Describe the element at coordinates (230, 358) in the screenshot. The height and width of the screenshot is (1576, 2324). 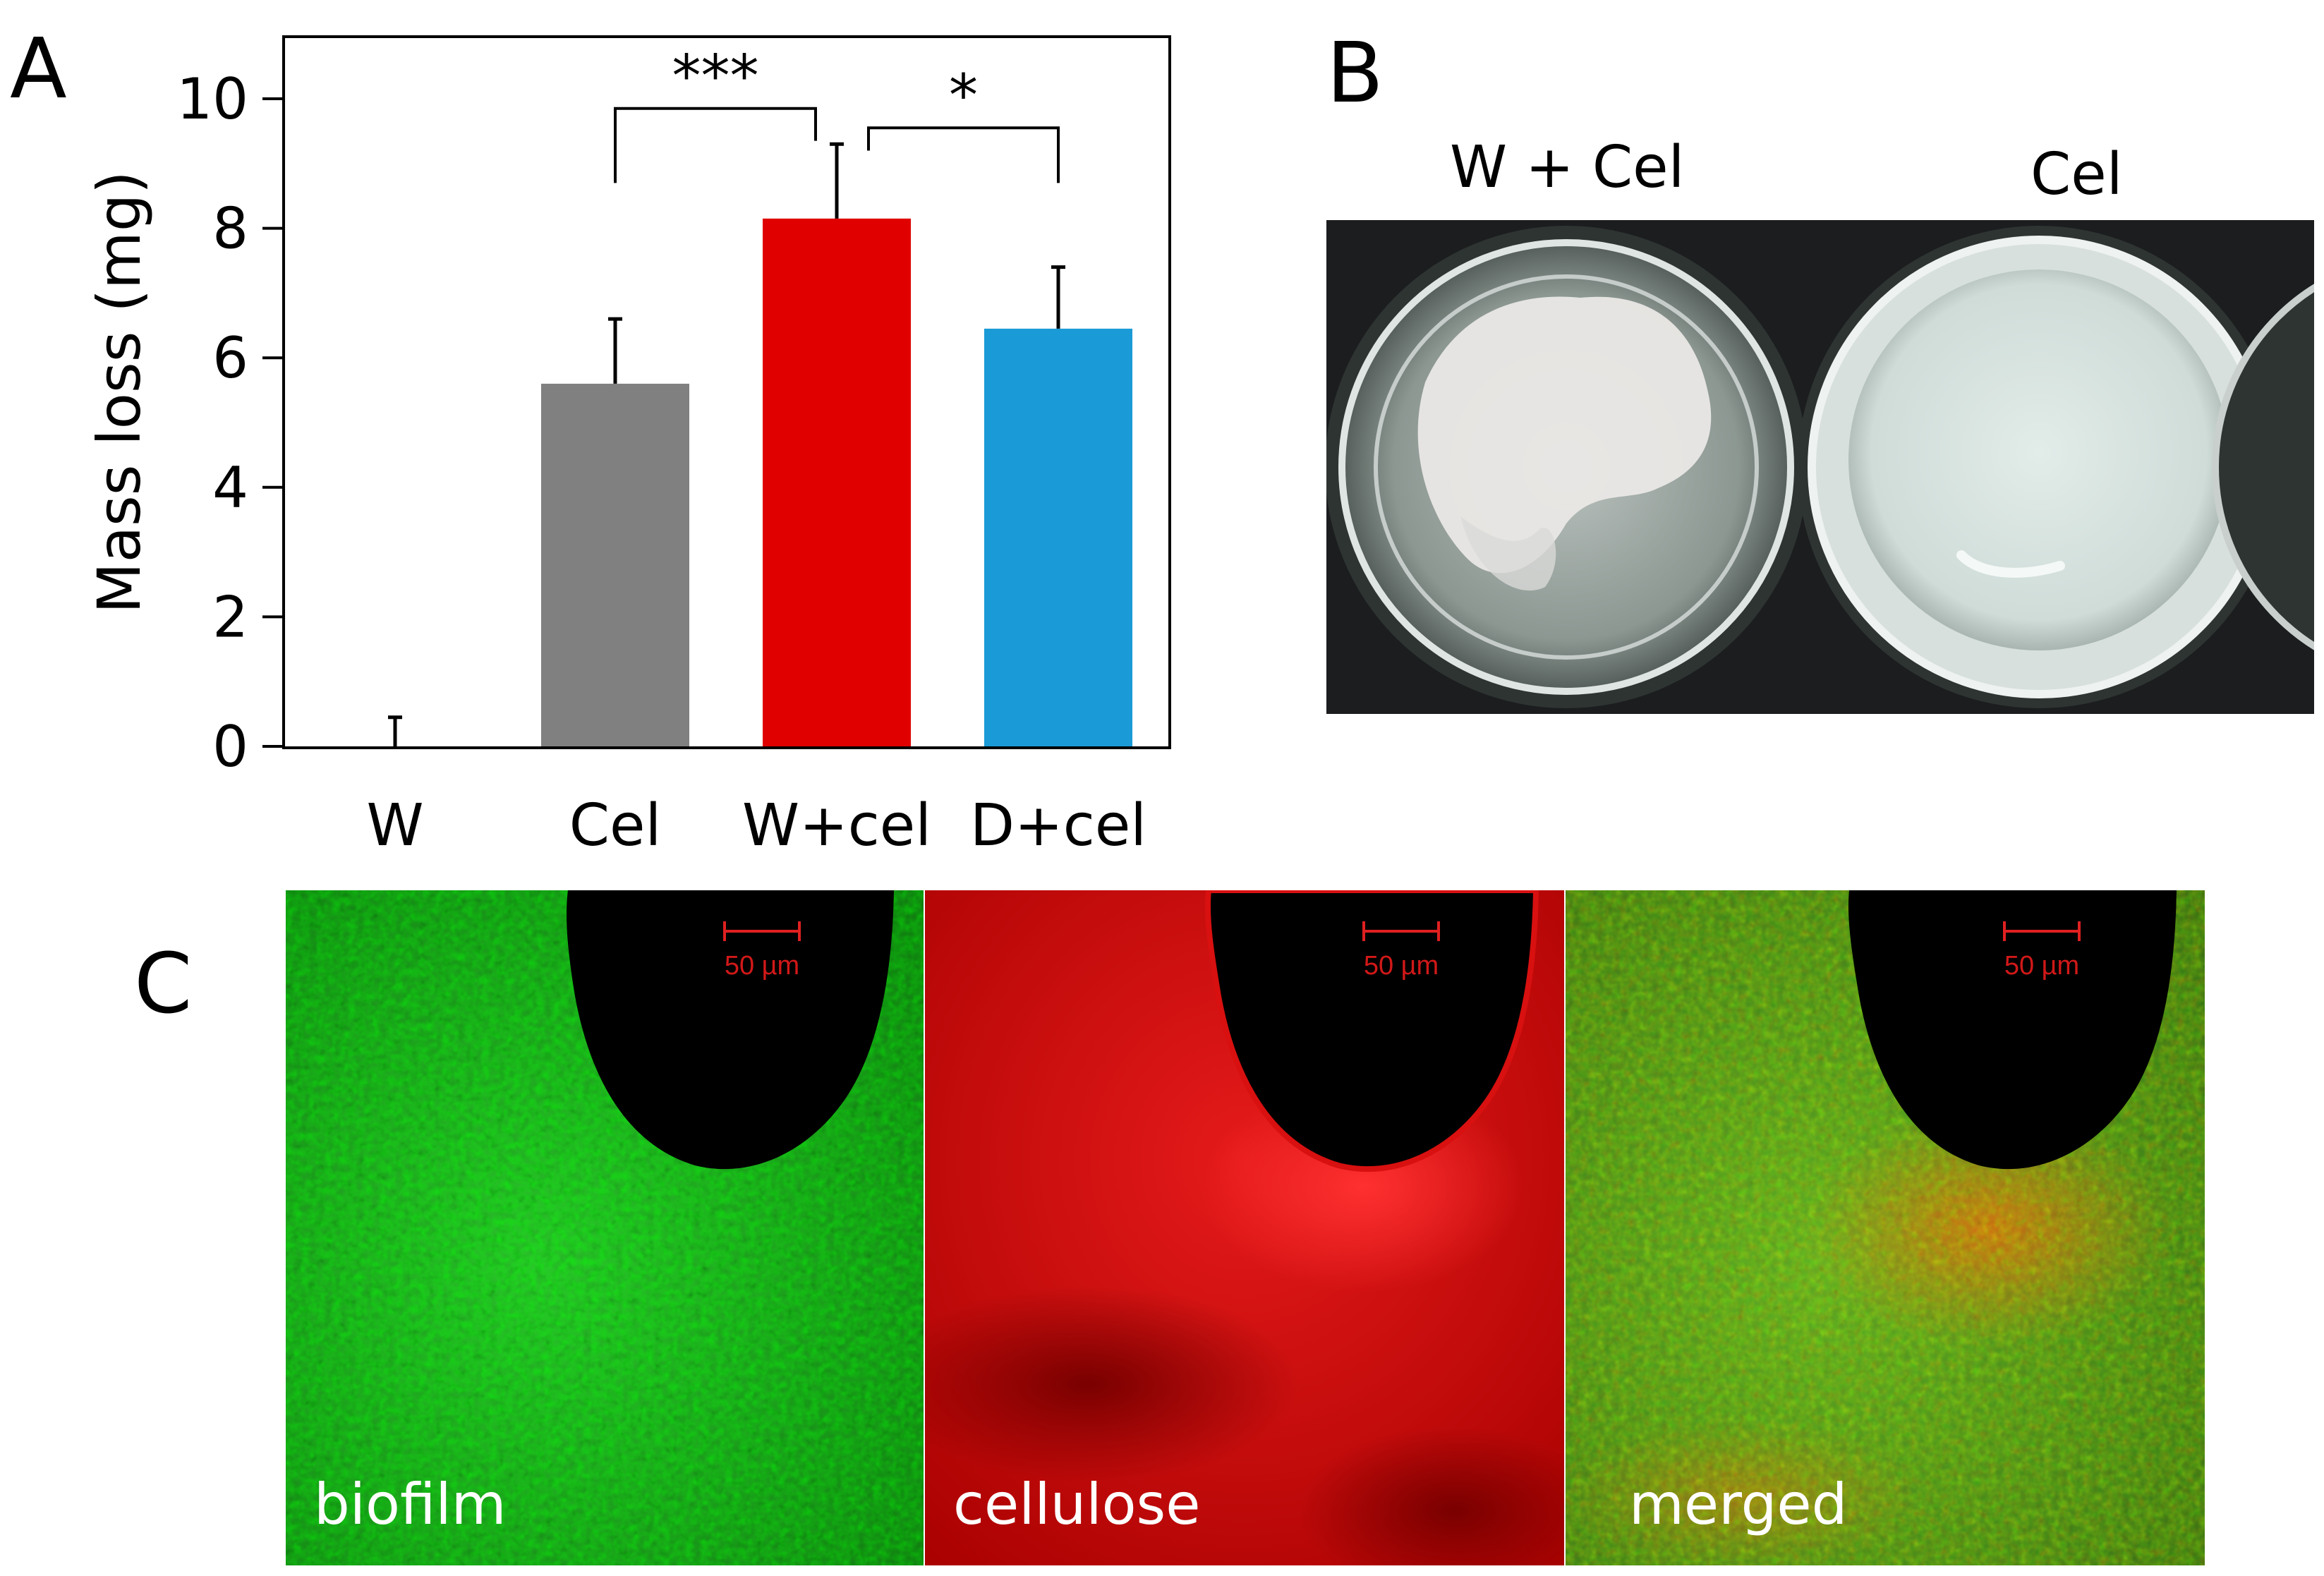
I see `y-tick-label: 6` at that location.